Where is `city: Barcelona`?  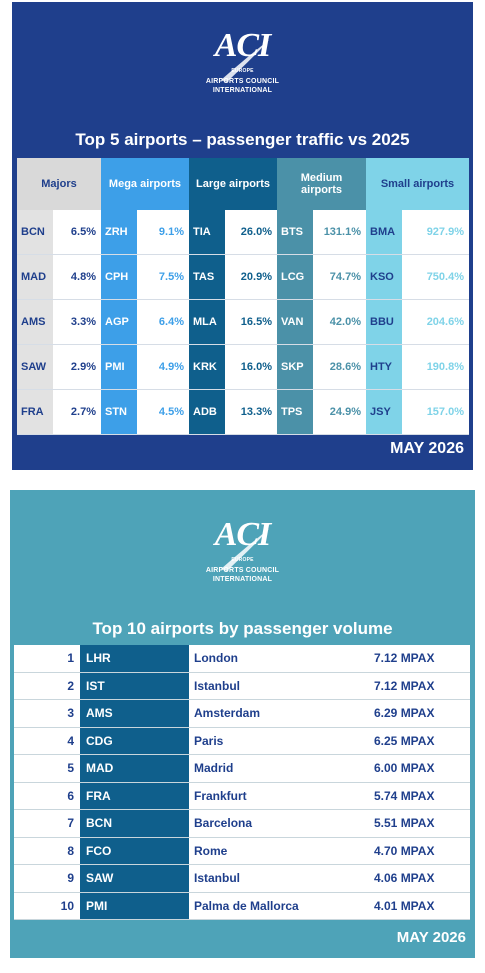 city: Barcelona is located at coordinates (276, 824).